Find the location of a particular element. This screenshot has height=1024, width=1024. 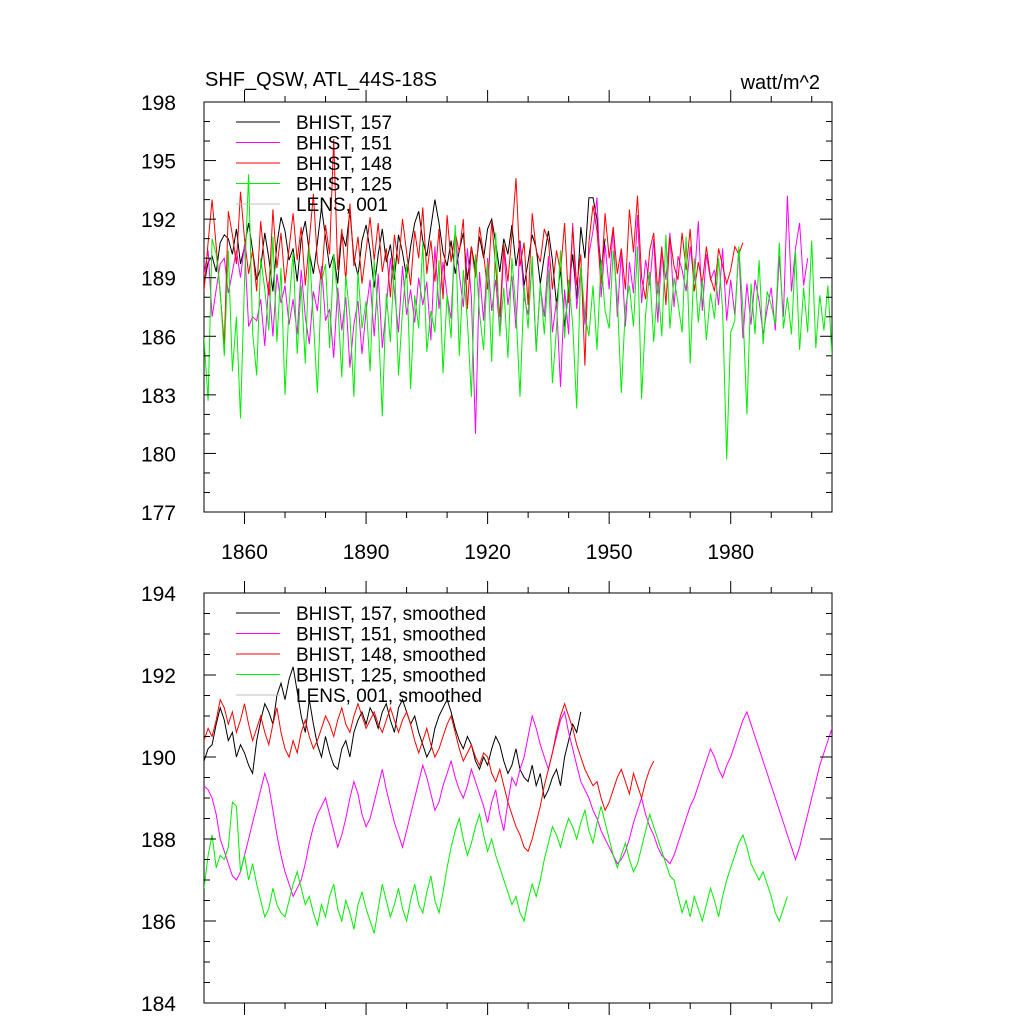

x-tick-label: 1950 is located at coordinates (609, 552).